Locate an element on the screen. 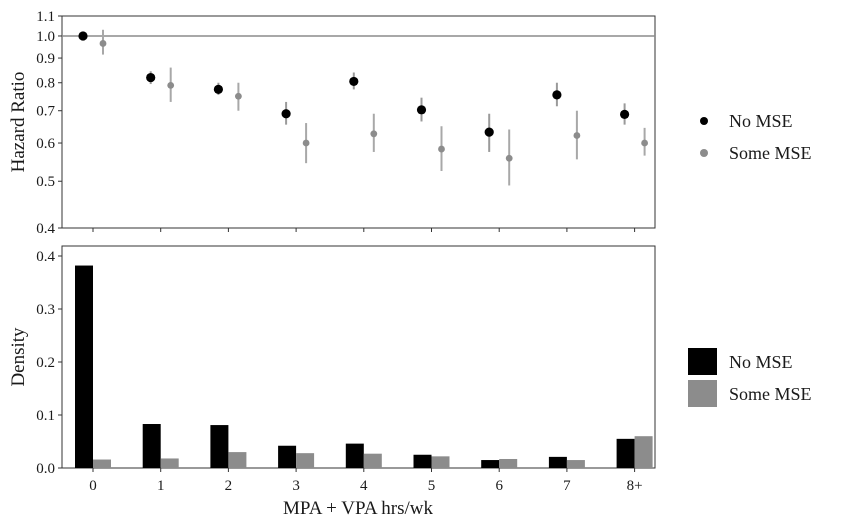 The width and height of the screenshot is (843, 530). legend-top-no-mse-swatch is located at coordinates (704, 121).